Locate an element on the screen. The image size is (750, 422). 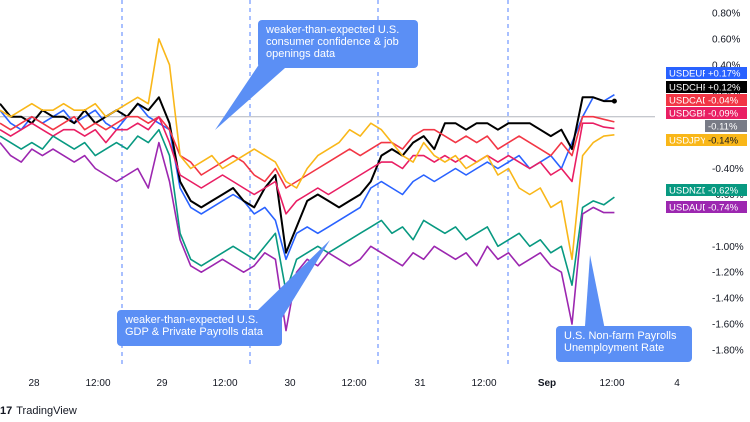
x-tick-label: 31 is located at coordinates (420, 383).